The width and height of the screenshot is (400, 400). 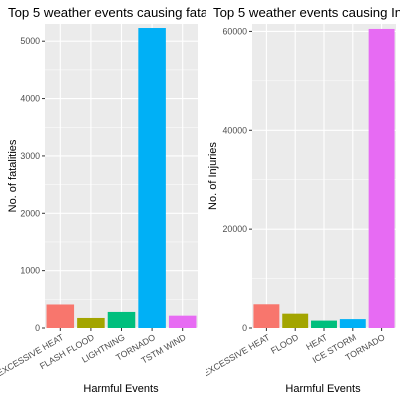 What do you see at coordinates (30, 99) in the screenshot?
I see `y-tick-label: 4000` at bounding box center [30, 99].